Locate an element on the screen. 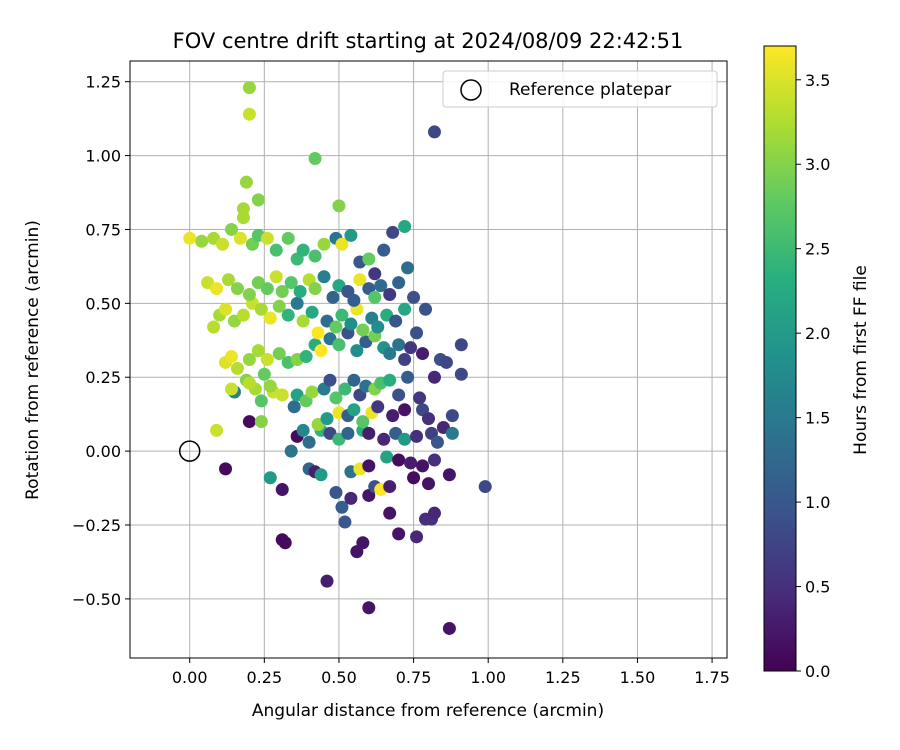 This screenshot has width=900, height=750. x-tick-label: 1.25 is located at coordinates (563, 677).